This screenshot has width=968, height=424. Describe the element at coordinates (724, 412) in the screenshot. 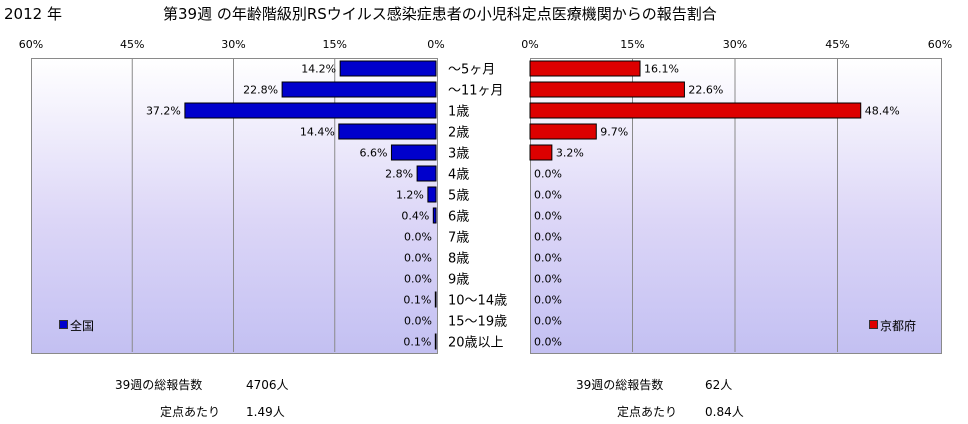

I see `right-per-value: 0.84人` at that location.